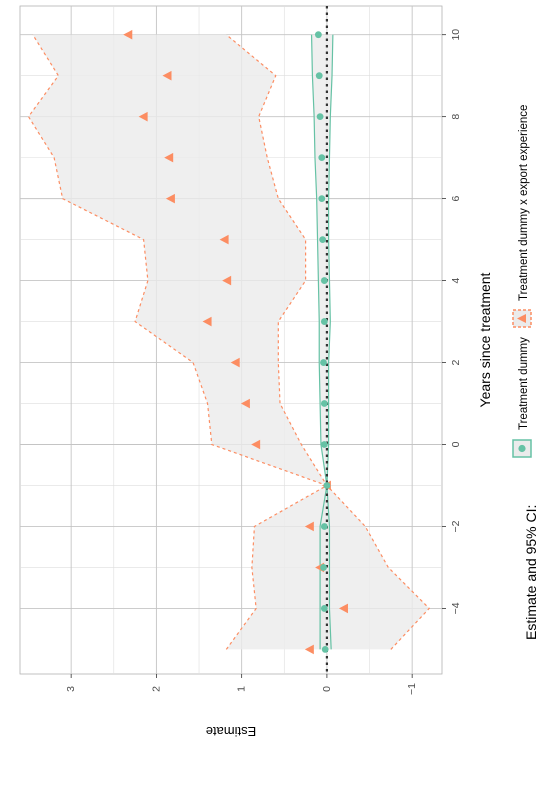  Describe the element at coordinates (456, 117) in the screenshot. I see `x-tick-label: 8` at that location.